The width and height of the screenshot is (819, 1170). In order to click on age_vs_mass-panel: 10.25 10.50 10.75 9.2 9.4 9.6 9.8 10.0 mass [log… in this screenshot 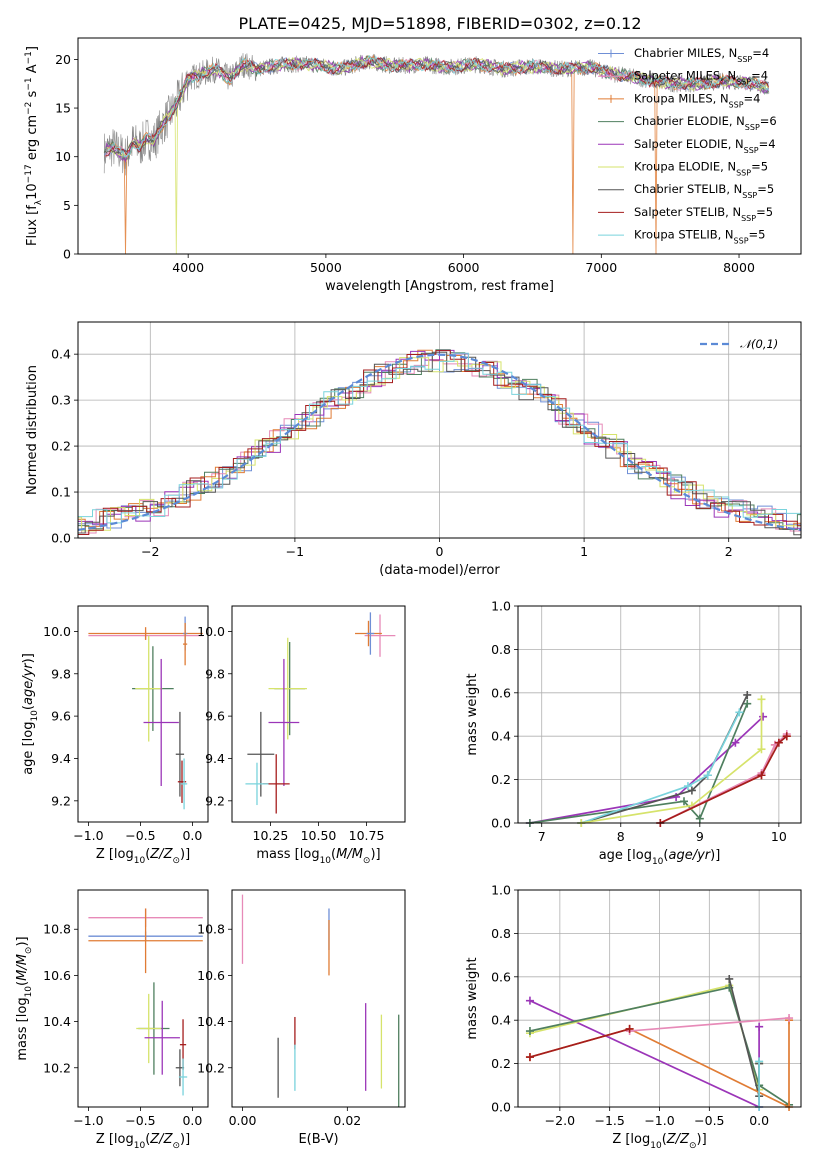, I will do `click(301, 735)`.